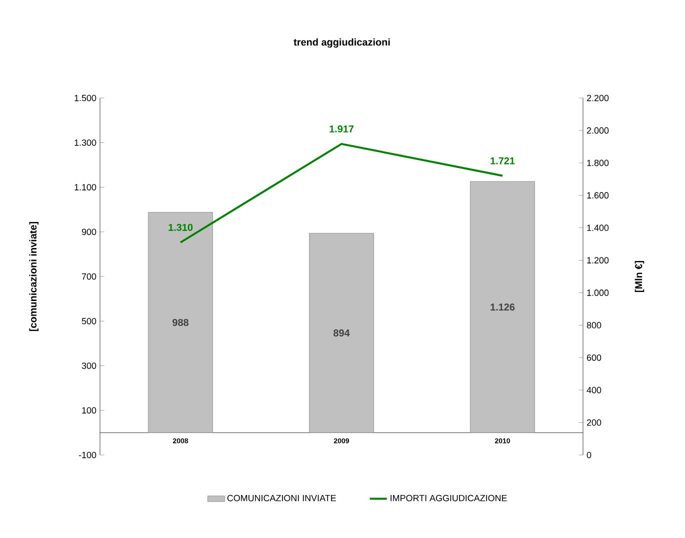 Image resolution: width=685 pixels, height=538 pixels. Describe the element at coordinates (89, 321) in the screenshot. I see `y-tick-label: 500` at that location.